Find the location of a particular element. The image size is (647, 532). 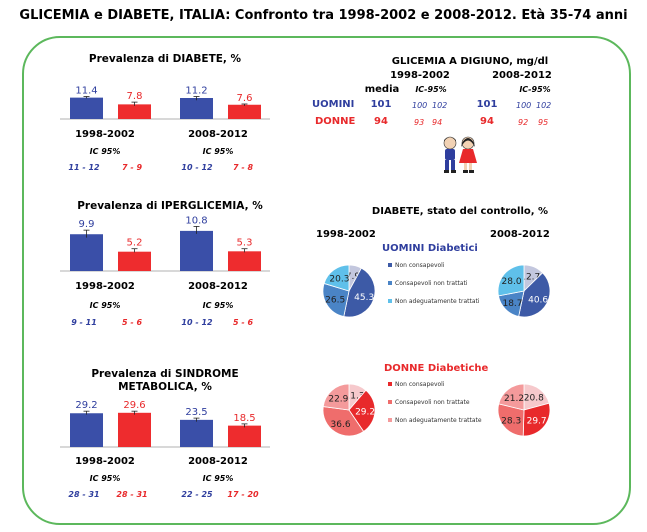

chart-iperglicemia: 9.9 5.2 10.8 5.3 is located at coordinates (165, 243).